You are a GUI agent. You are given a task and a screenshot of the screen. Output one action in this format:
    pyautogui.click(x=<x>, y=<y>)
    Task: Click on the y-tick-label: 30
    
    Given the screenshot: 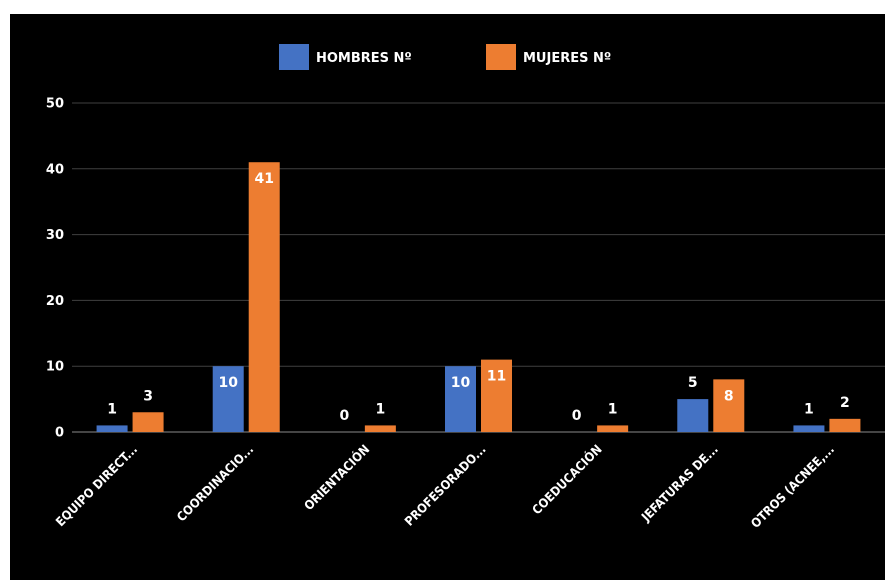 What is the action you would take?
    pyautogui.click(x=55, y=235)
    